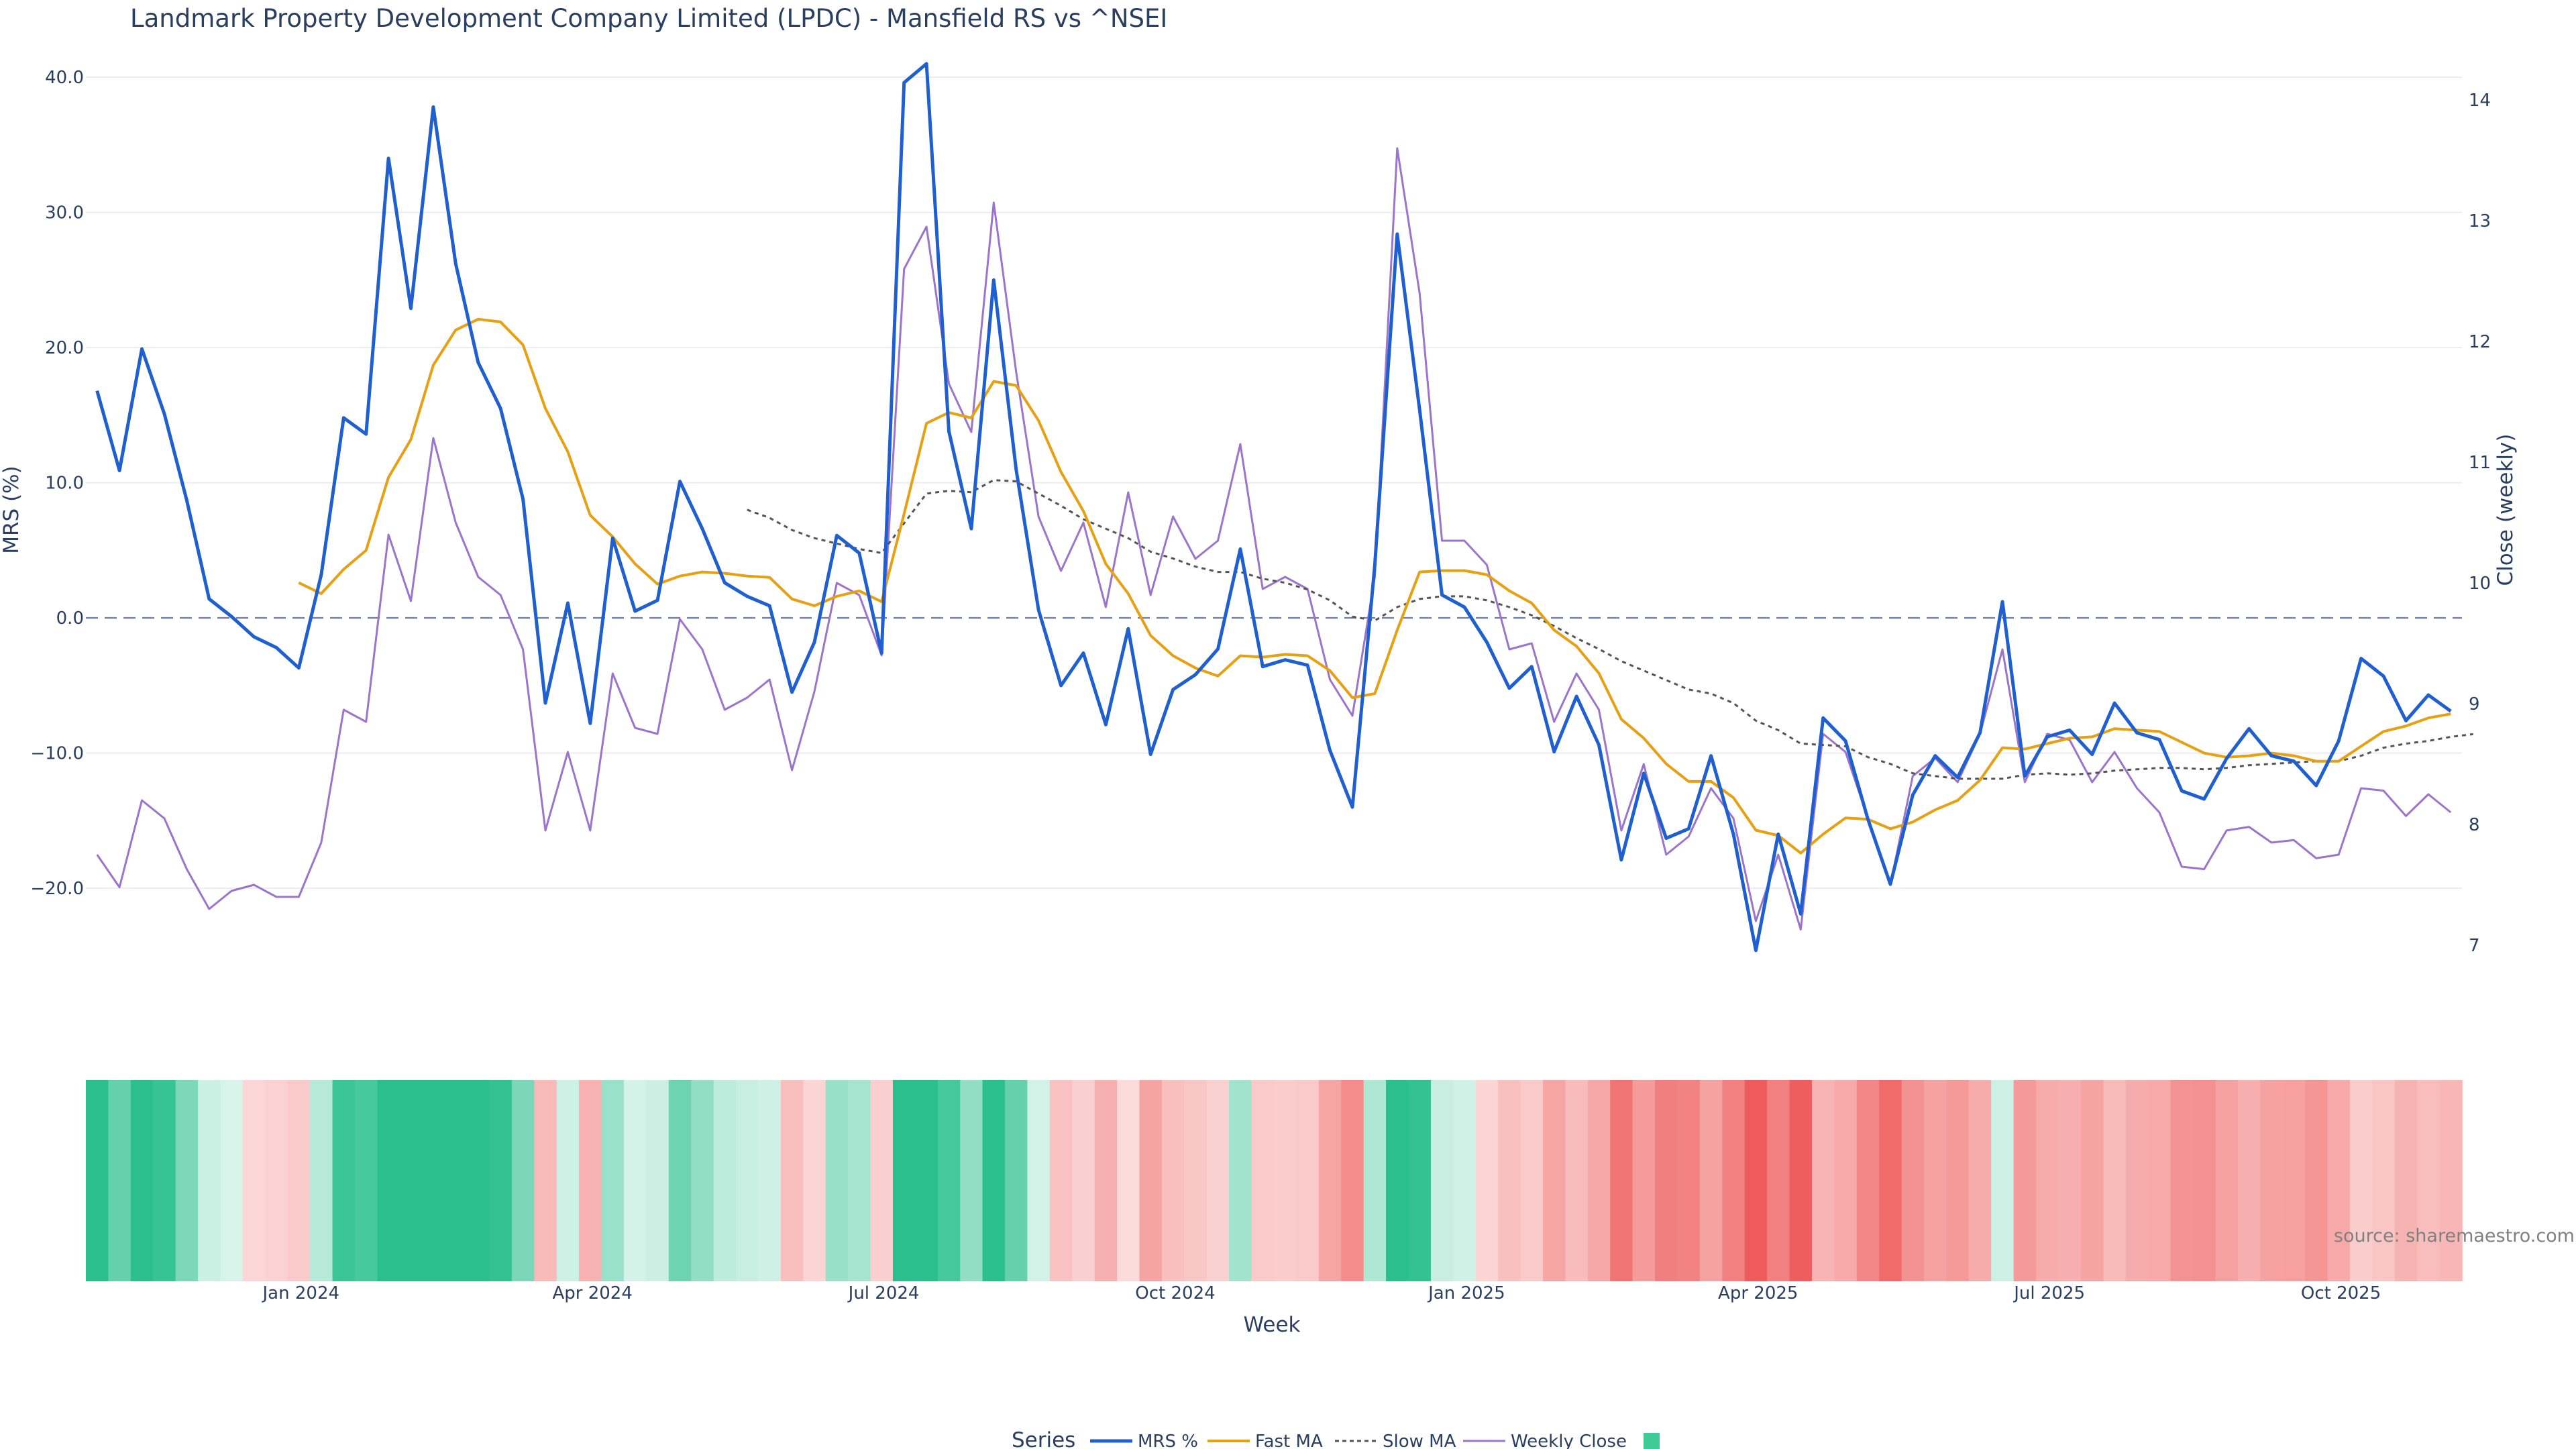 The width and height of the screenshot is (2576, 1449). Describe the element at coordinates (1466, 1293) in the screenshot. I see `x-tick-label: Jan 2025` at that location.